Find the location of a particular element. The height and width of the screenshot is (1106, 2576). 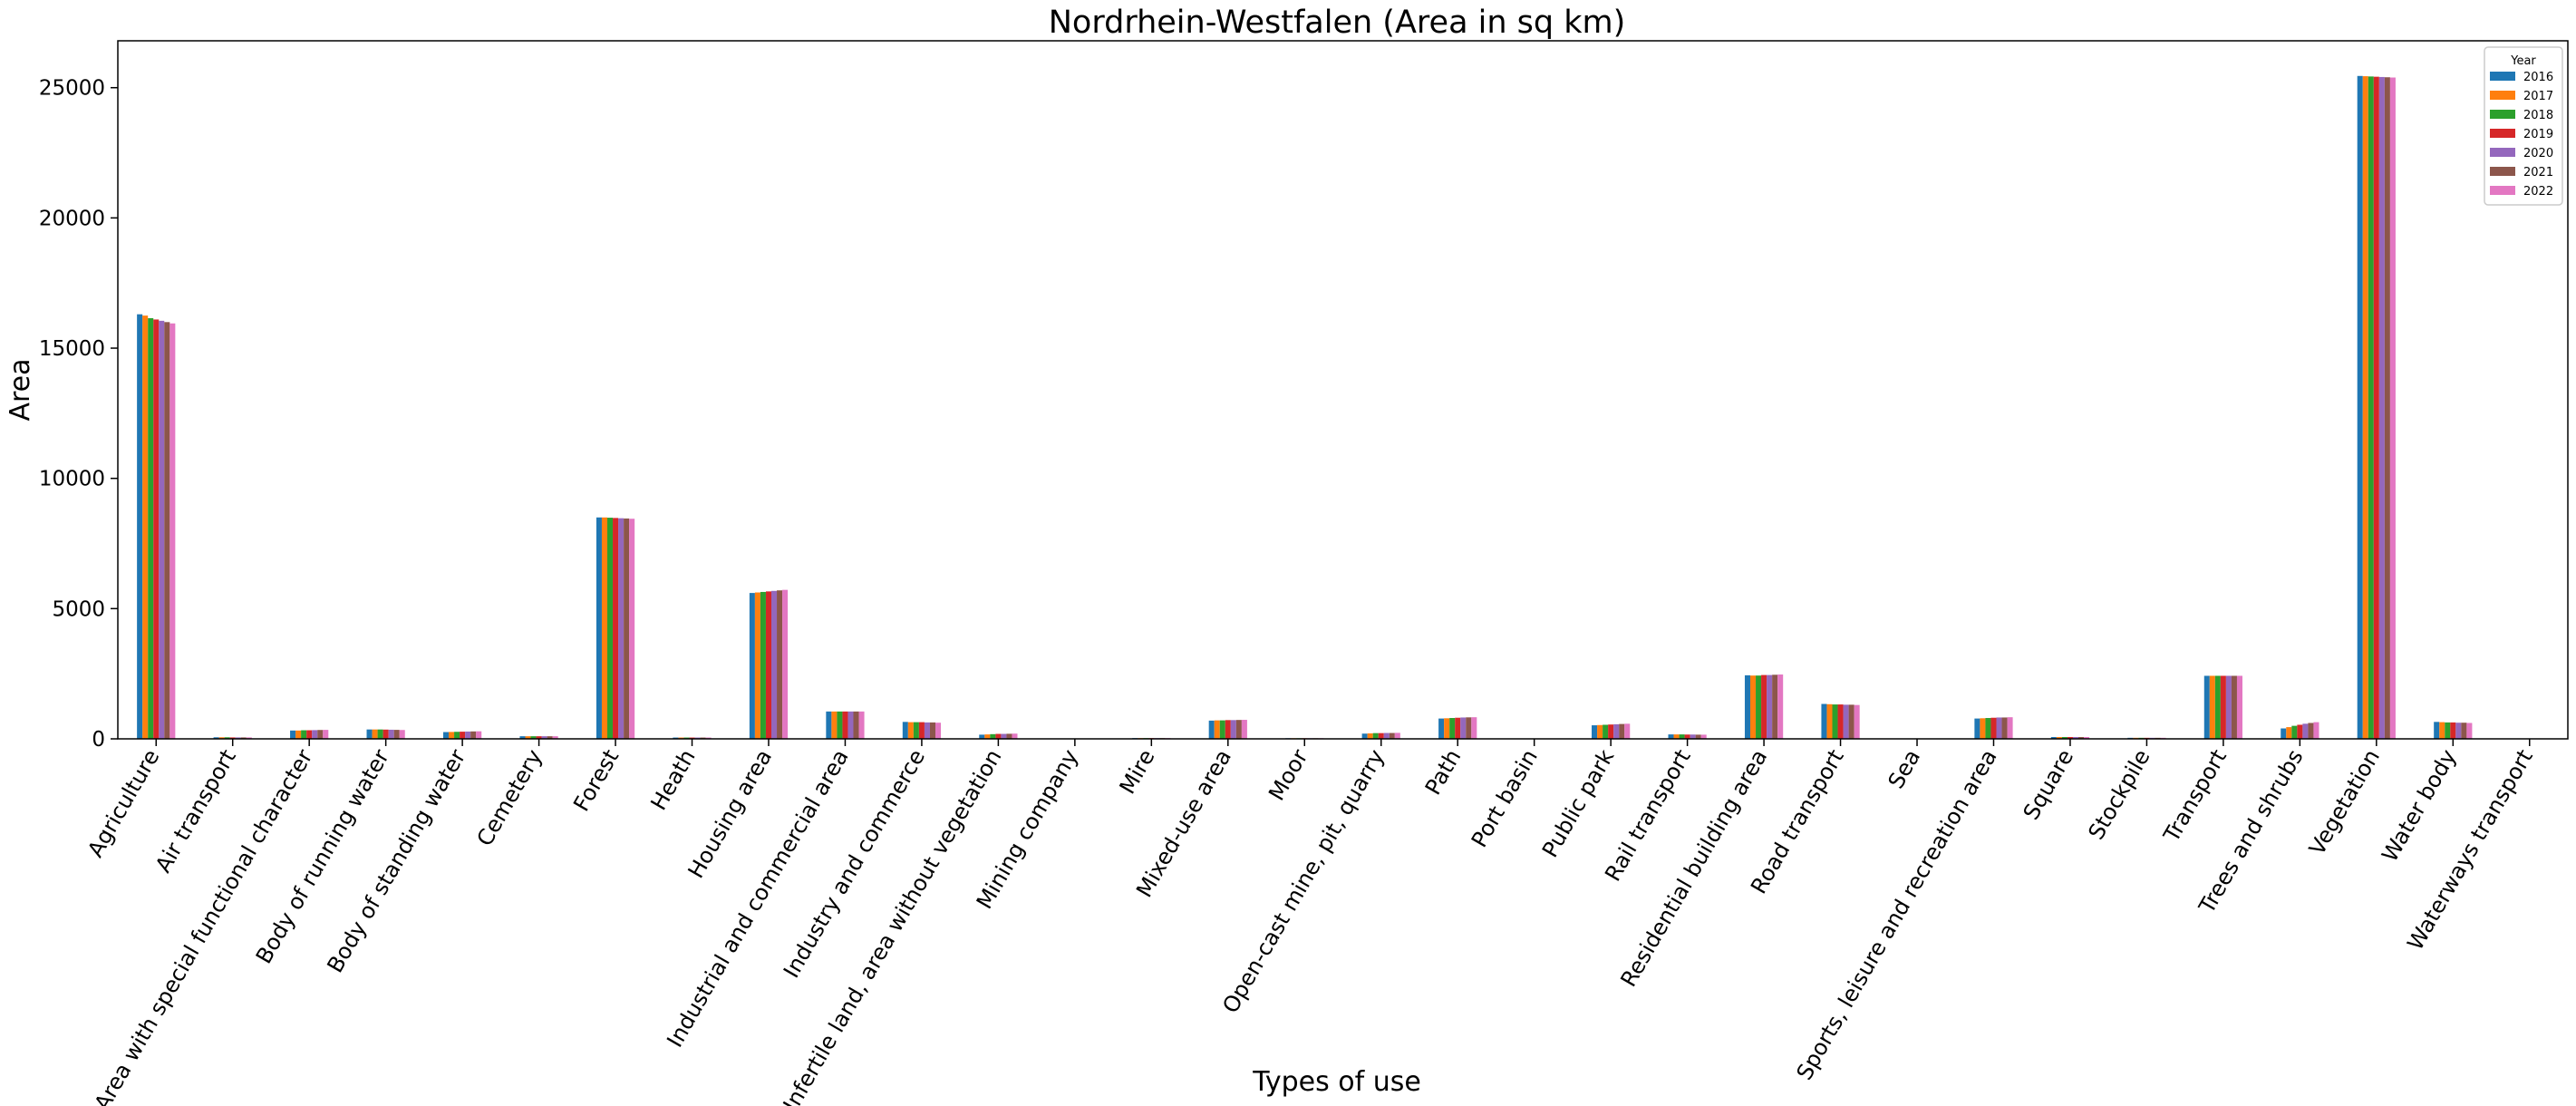

x-tick-label: Body of running water is located at coordinates (322, 856).